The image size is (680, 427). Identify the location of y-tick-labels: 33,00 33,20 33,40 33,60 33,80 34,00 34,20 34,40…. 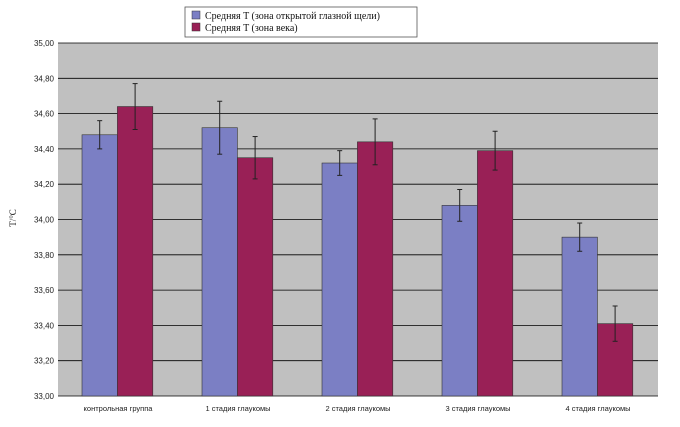
(44, 220).